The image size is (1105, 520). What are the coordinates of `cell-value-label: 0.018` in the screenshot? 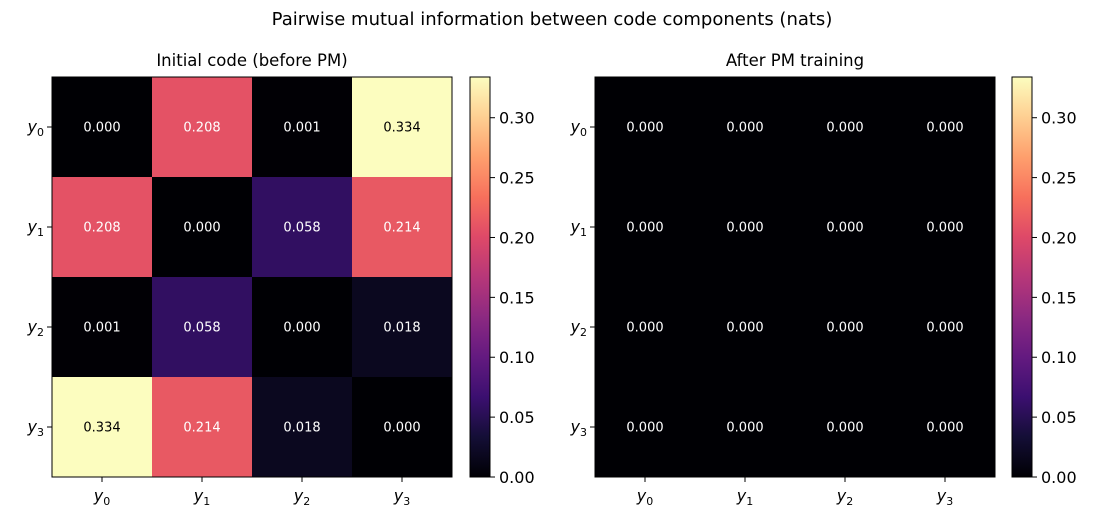 It's located at (401, 328).